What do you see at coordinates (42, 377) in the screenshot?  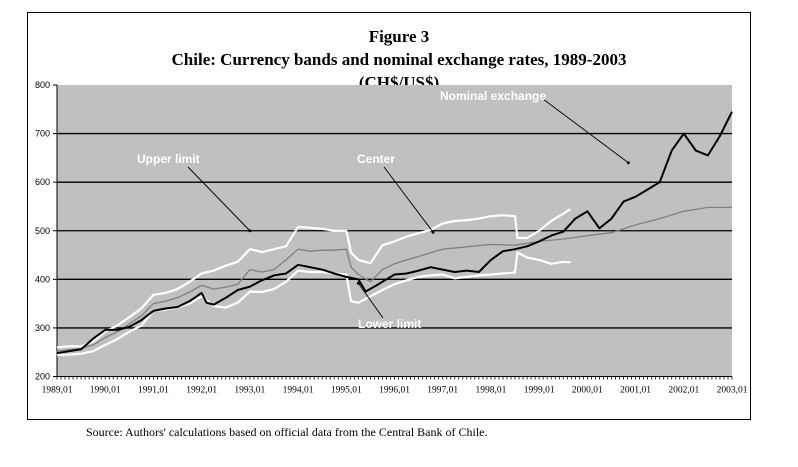 I see `y-tick-label: 200` at bounding box center [42, 377].